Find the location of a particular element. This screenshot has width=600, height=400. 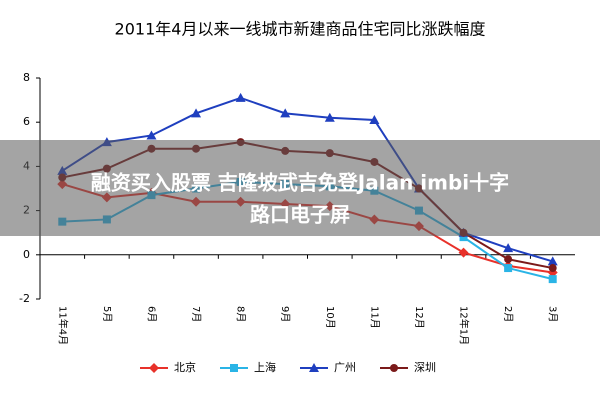

x-tick-label: 10月 is located at coordinates (330, 317).